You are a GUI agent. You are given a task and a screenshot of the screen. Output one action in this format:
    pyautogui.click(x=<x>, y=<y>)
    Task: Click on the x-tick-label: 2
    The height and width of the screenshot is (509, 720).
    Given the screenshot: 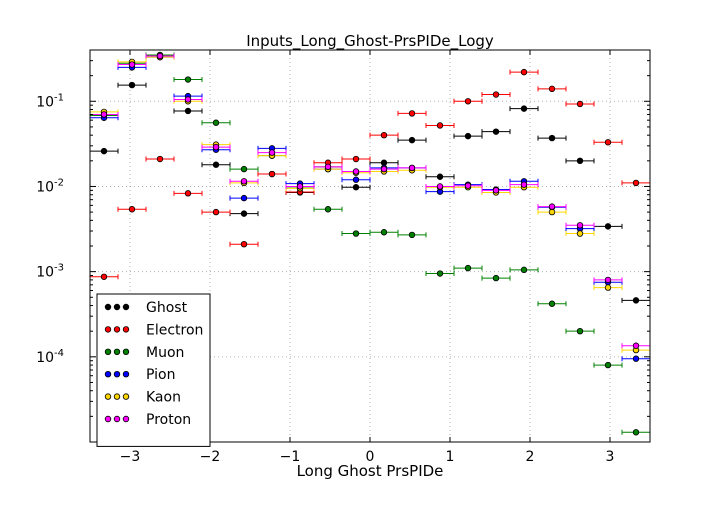 What is the action you would take?
    pyautogui.click(x=530, y=457)
    